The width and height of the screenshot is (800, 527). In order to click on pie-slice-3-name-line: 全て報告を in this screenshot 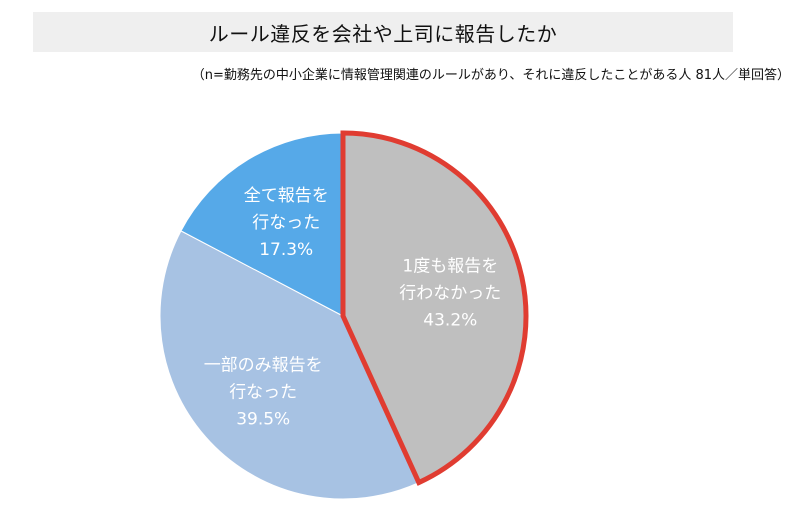, I will do `click(286, 196)`.